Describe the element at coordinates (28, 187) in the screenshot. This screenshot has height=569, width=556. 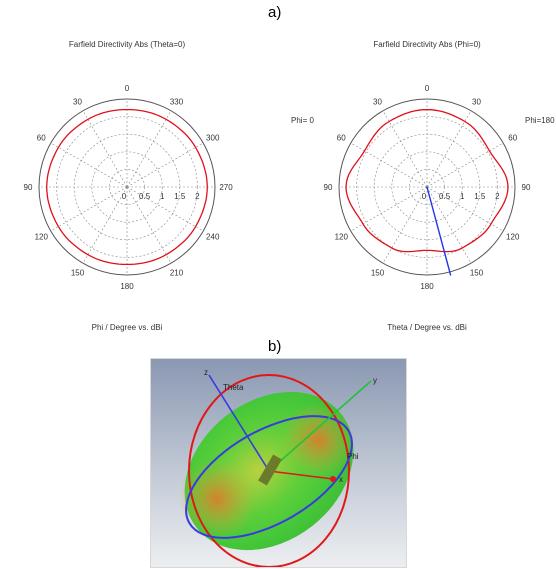
I see `chart-1-angle-tick: 90` at that location.